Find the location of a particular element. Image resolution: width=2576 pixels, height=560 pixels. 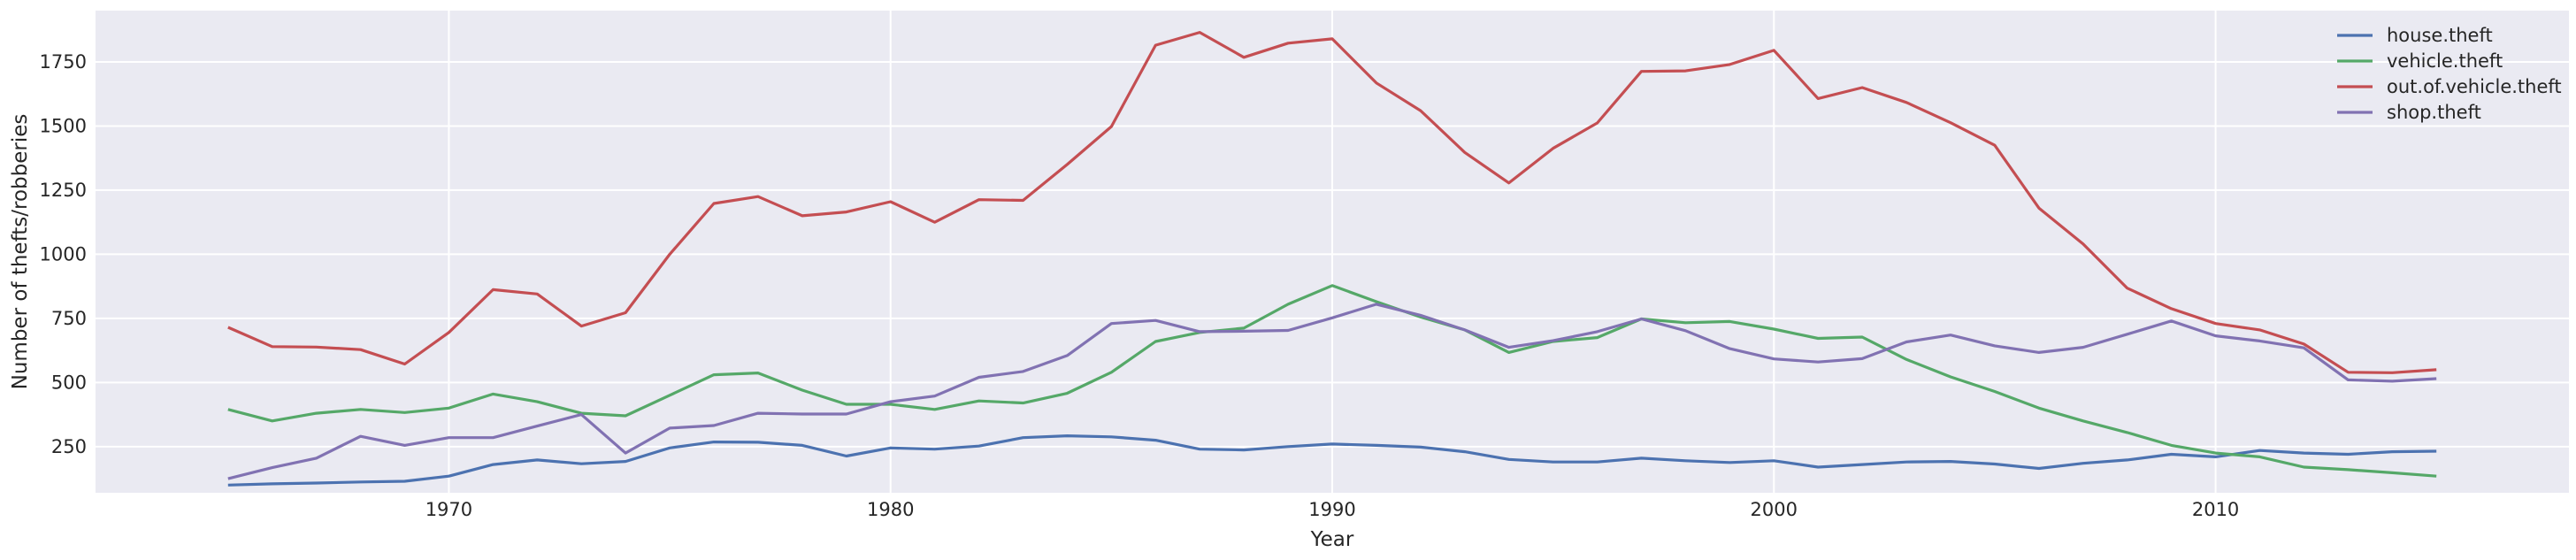

y-tick-label: 1500 is located at coordinates (63, 125).